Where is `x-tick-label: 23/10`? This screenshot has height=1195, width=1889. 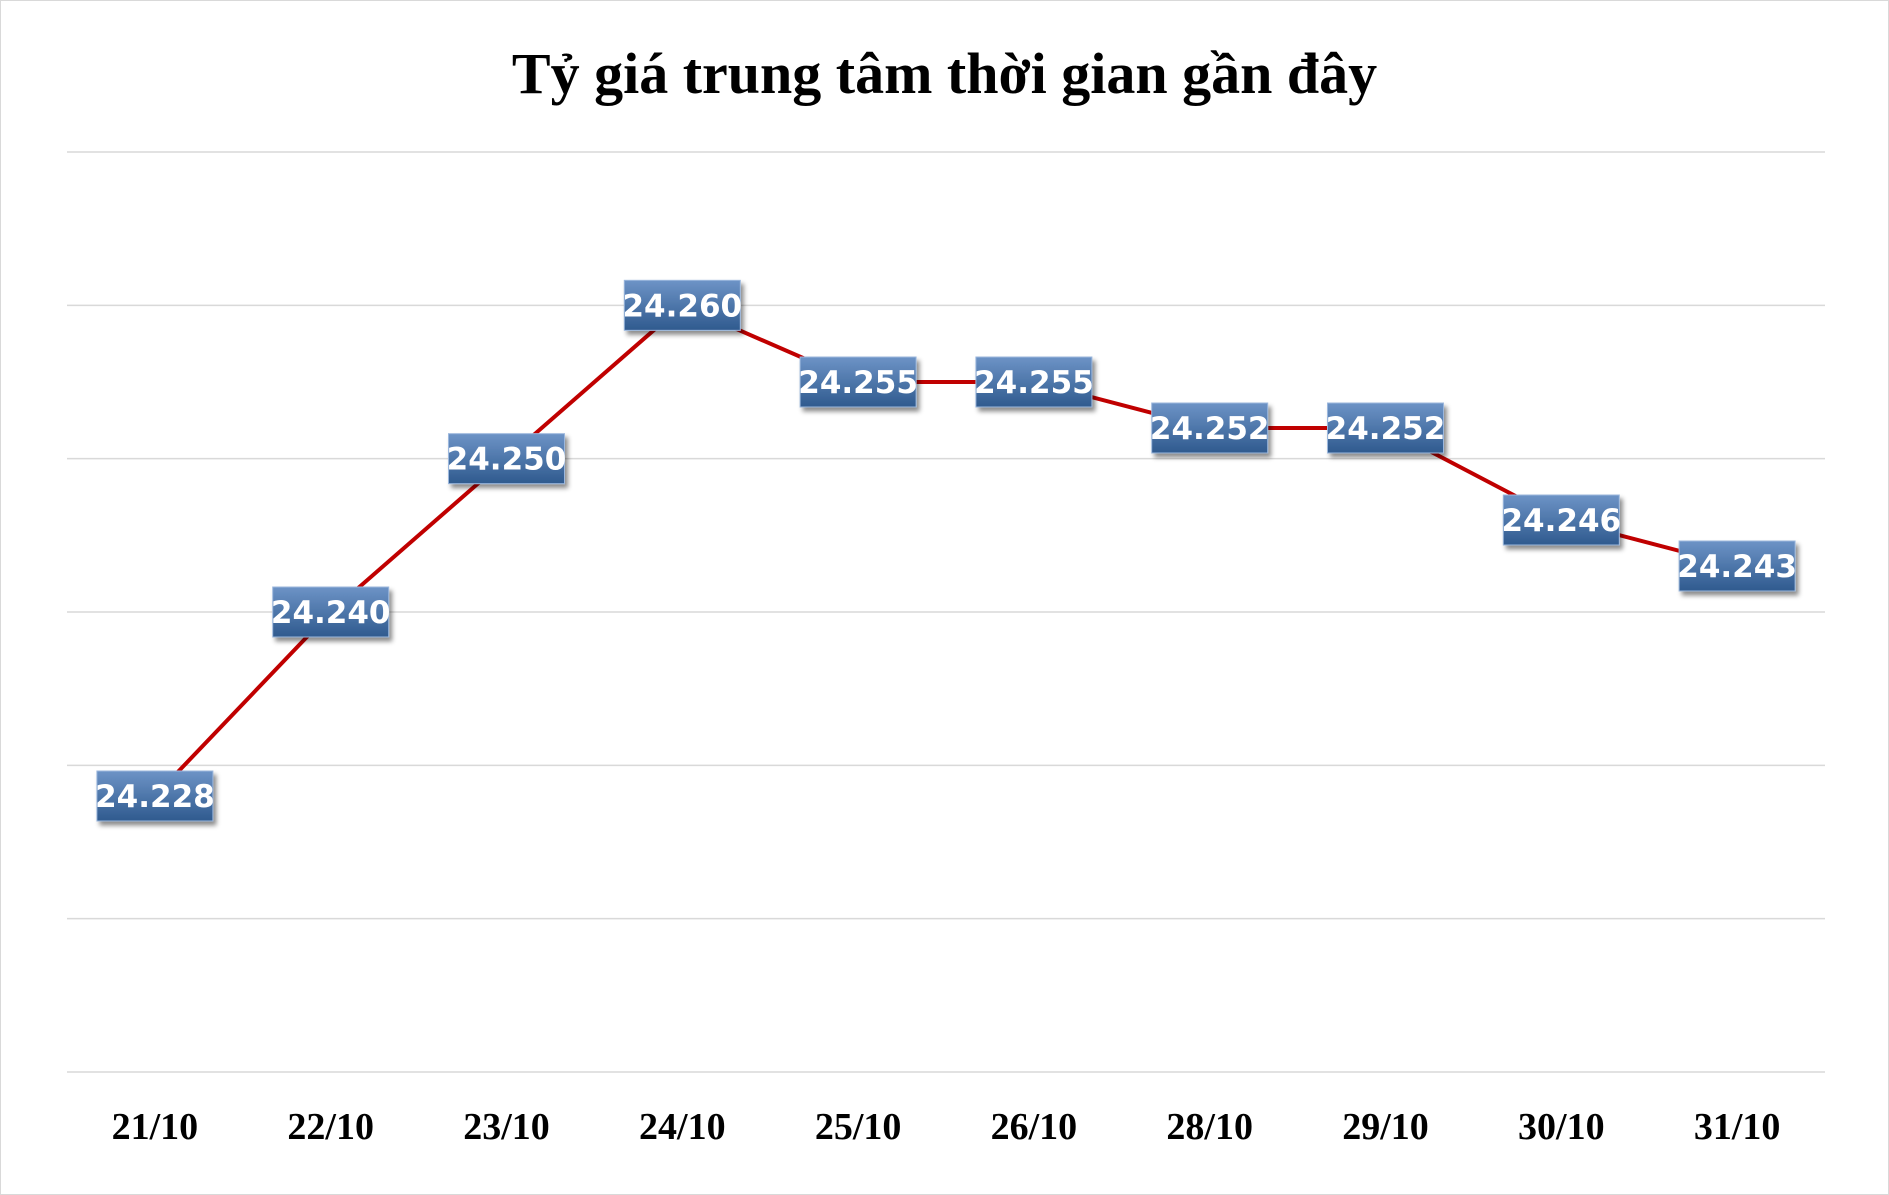
x-tick-label: 23/10 is located at coordinates (506, 1127).